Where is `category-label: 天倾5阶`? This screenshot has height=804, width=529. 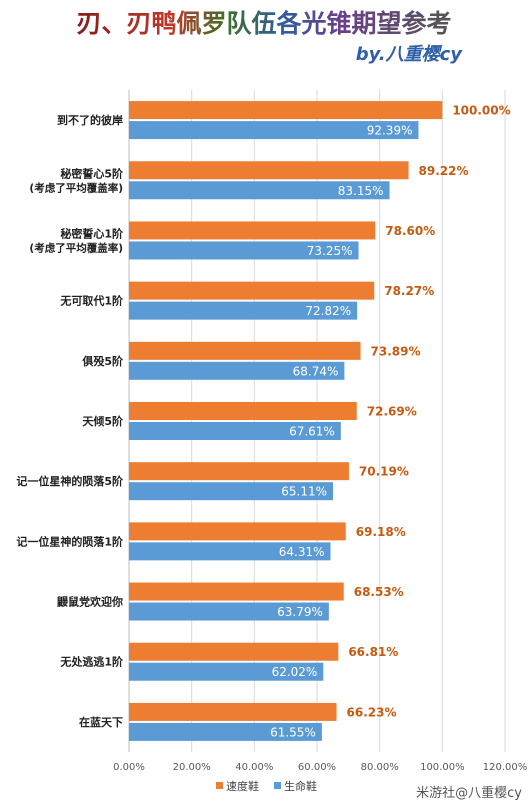 category-label: 天倾5阶 is located at coordinates (103, 421).